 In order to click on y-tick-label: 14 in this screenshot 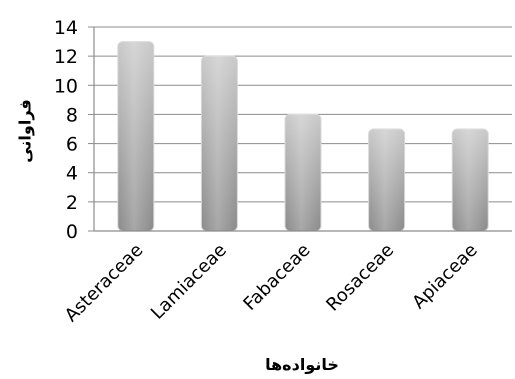, I will do `click(66, 28)`.